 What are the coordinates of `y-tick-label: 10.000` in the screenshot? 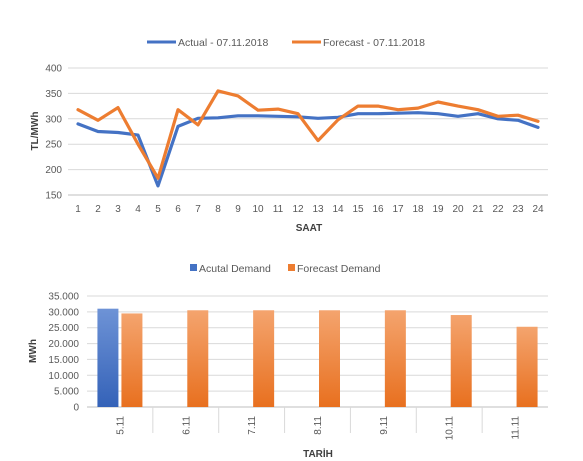 It's located at (63, 376).